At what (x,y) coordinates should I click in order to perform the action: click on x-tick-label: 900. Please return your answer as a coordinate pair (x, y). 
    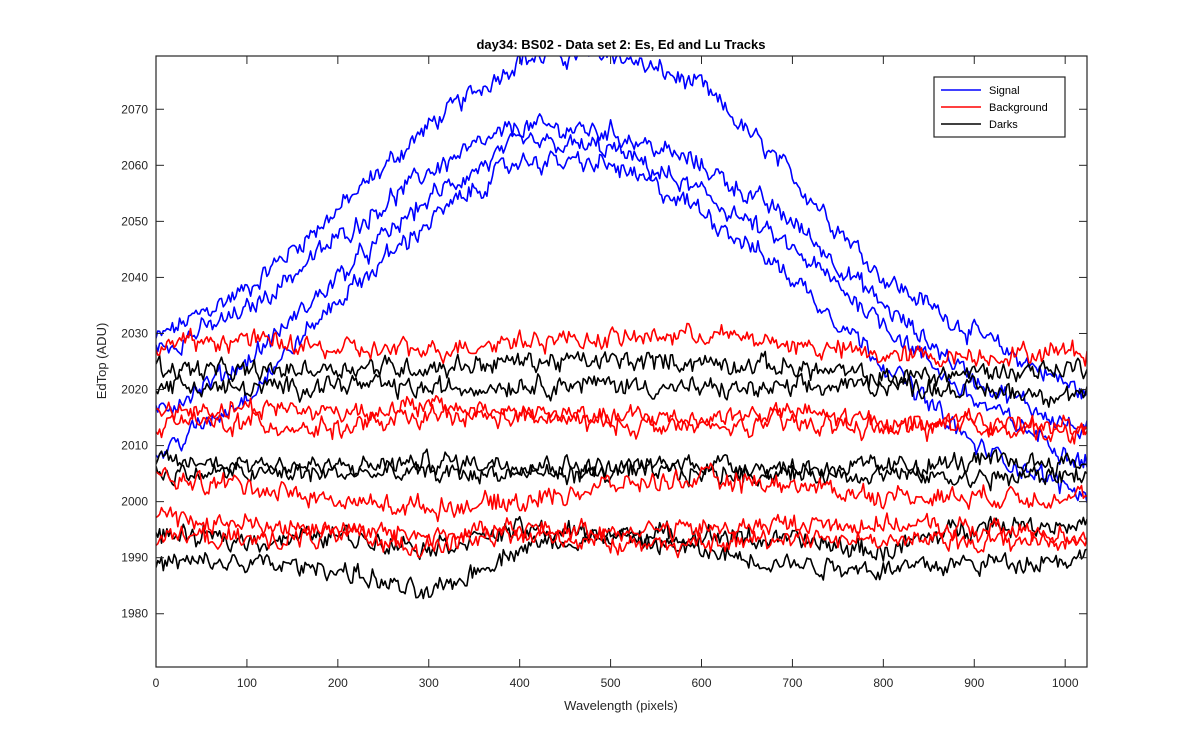
    Looking at the image, I should click on (974, 683).